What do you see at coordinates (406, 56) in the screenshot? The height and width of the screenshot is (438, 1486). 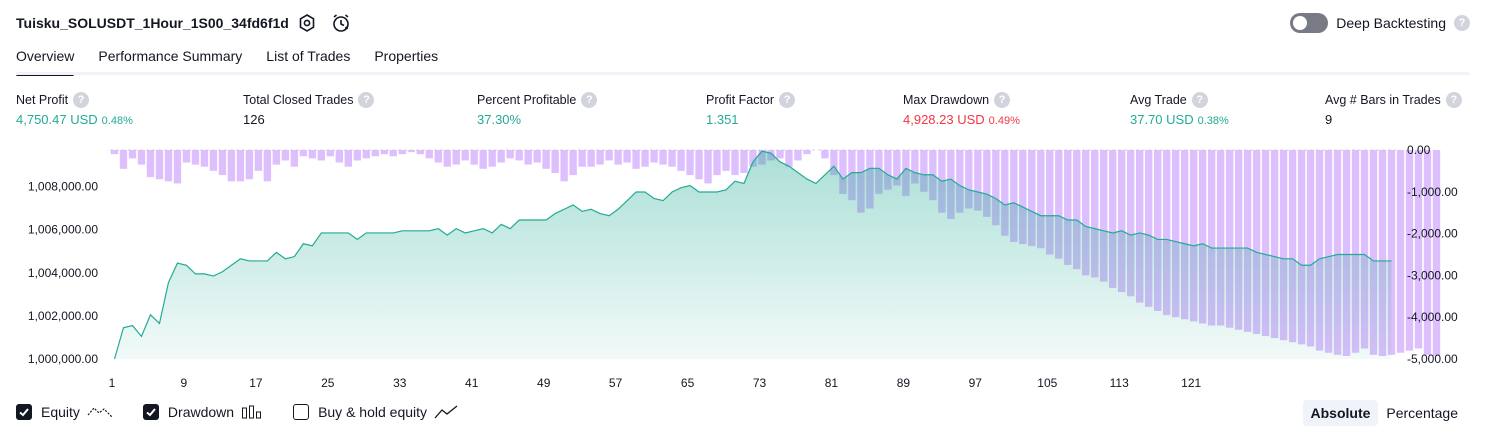 I see `tab-properties: Properties` at bounding box center [406, 56].